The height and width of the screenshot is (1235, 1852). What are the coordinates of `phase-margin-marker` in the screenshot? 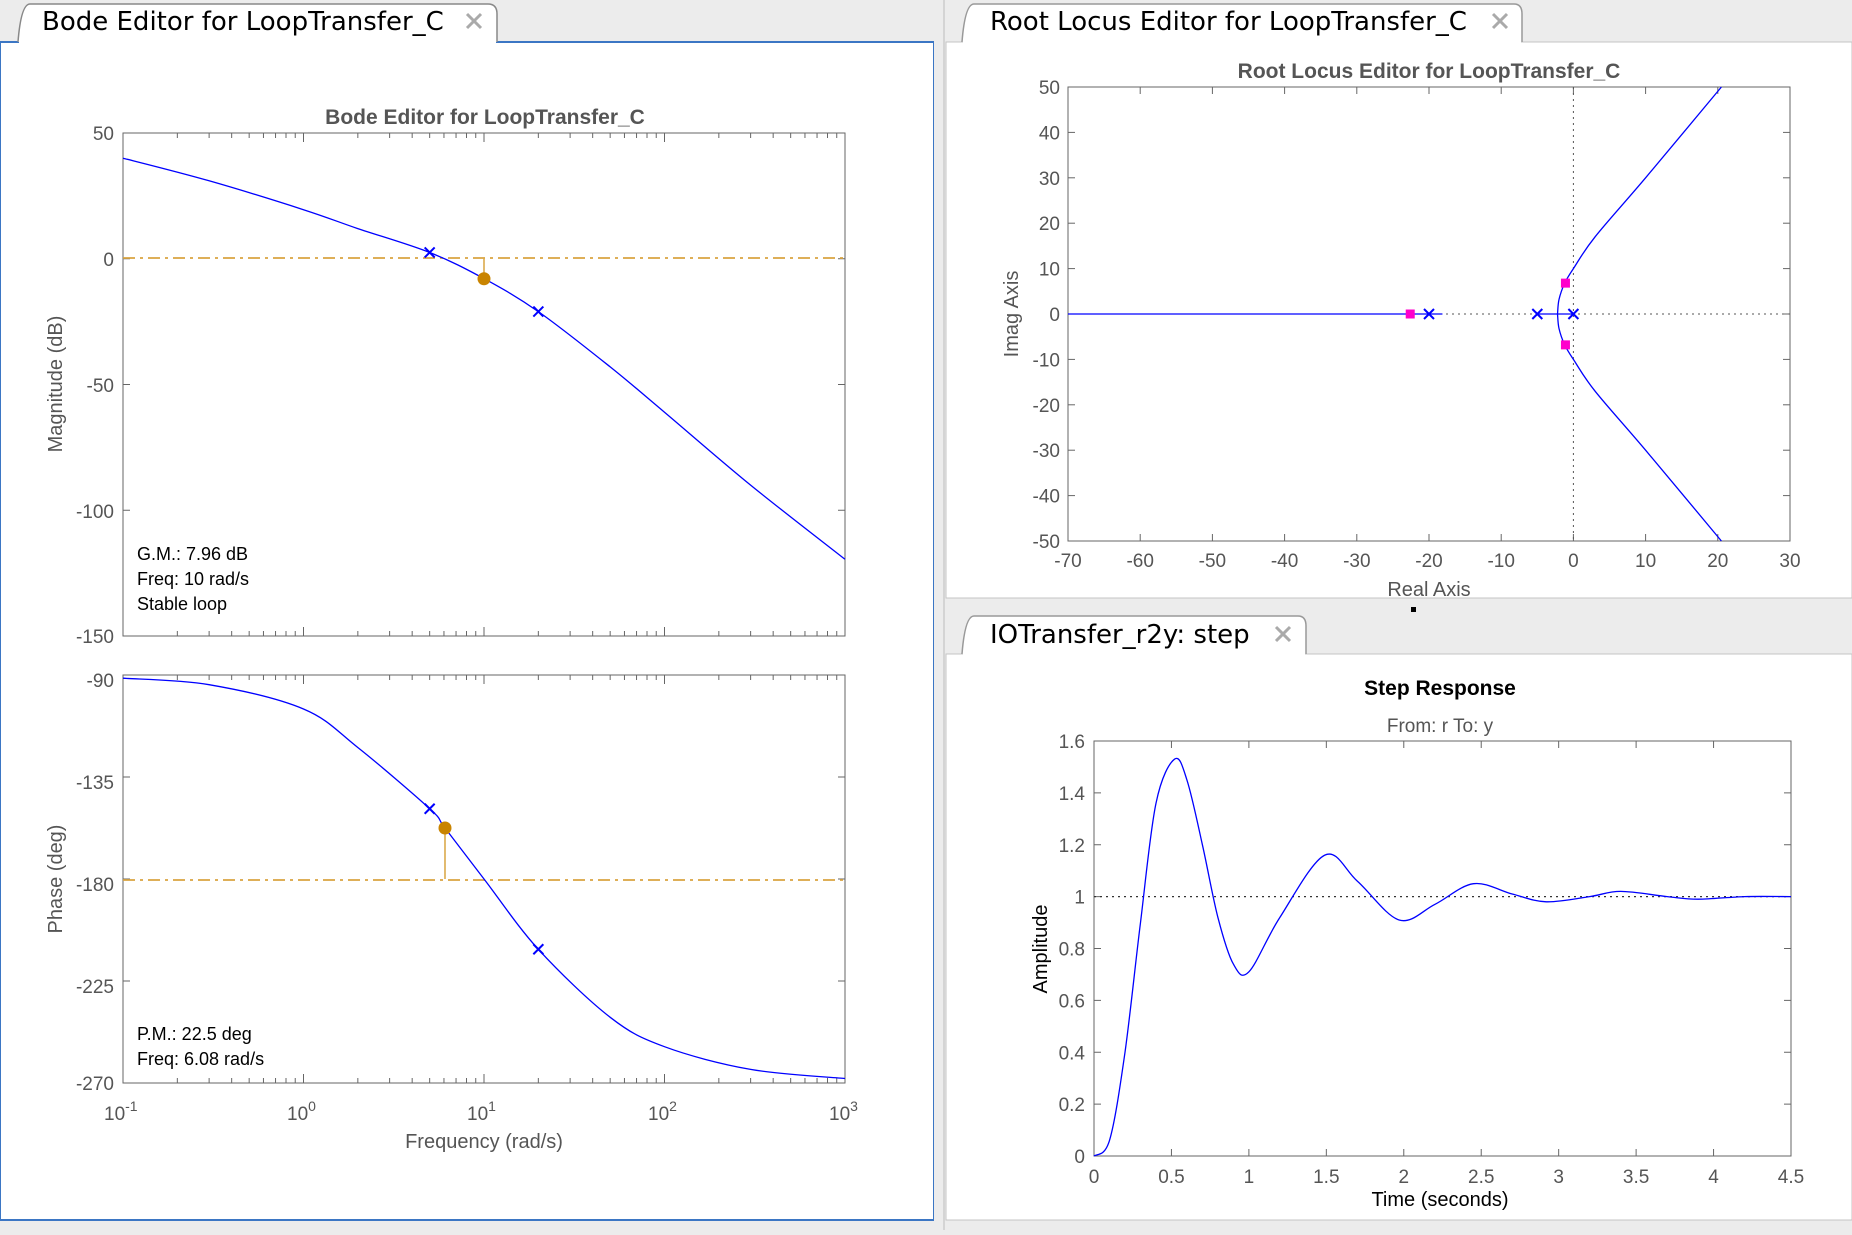 It's located at (445, 828).